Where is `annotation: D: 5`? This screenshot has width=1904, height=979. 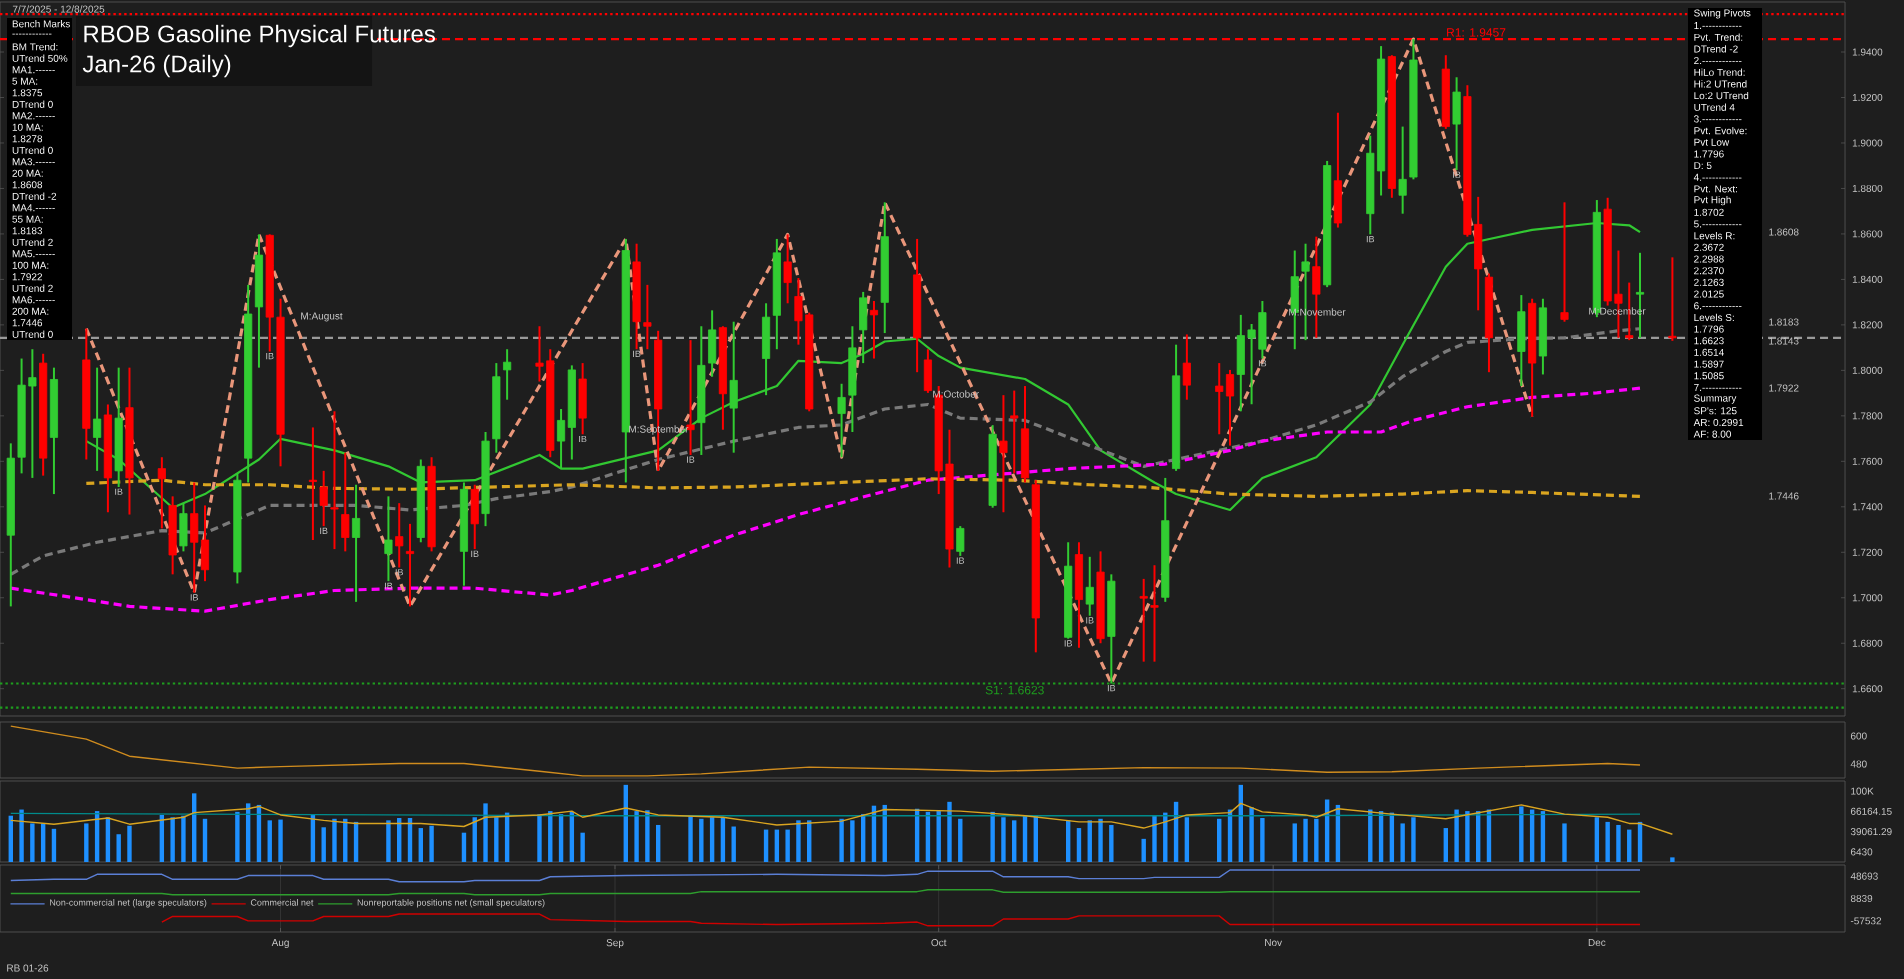 annotation: D: 5 is located at coordinates (1703, 166).